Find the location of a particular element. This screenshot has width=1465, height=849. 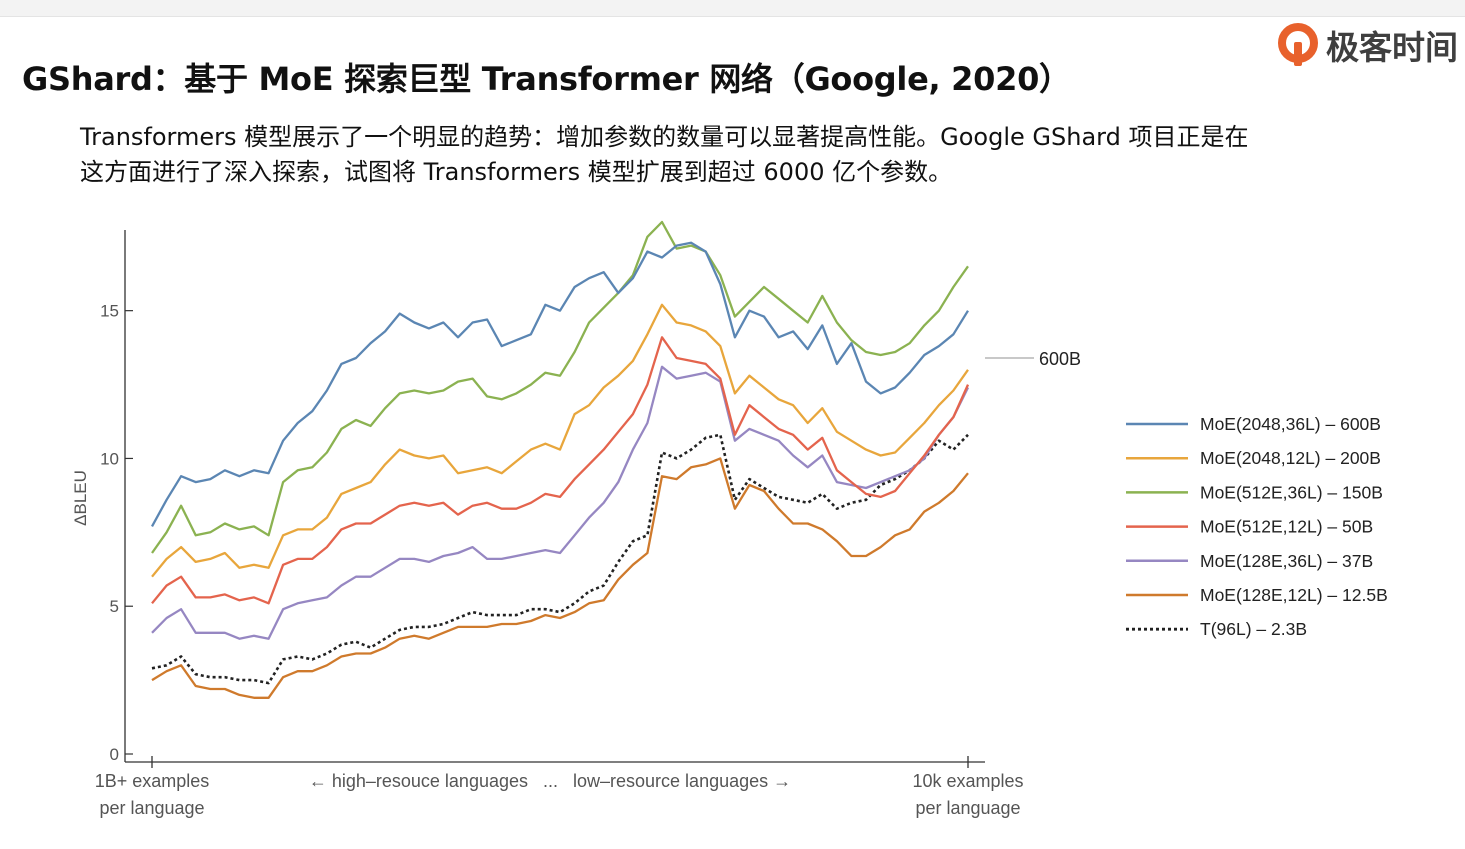

legend-label: MoE(2048,36L) – 600B is located at coordinates (1290, 424).